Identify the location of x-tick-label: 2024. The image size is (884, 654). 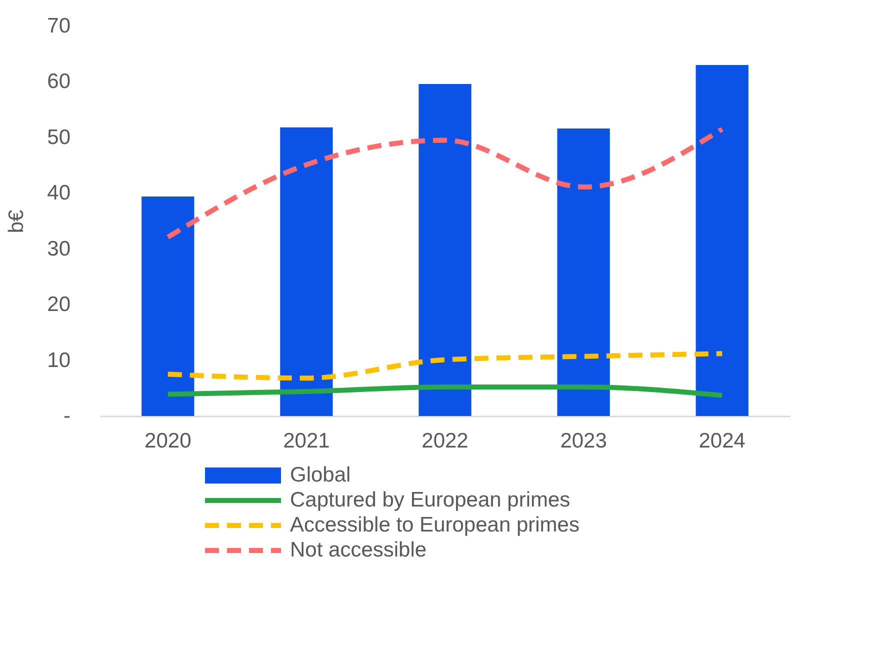
(722, 441).